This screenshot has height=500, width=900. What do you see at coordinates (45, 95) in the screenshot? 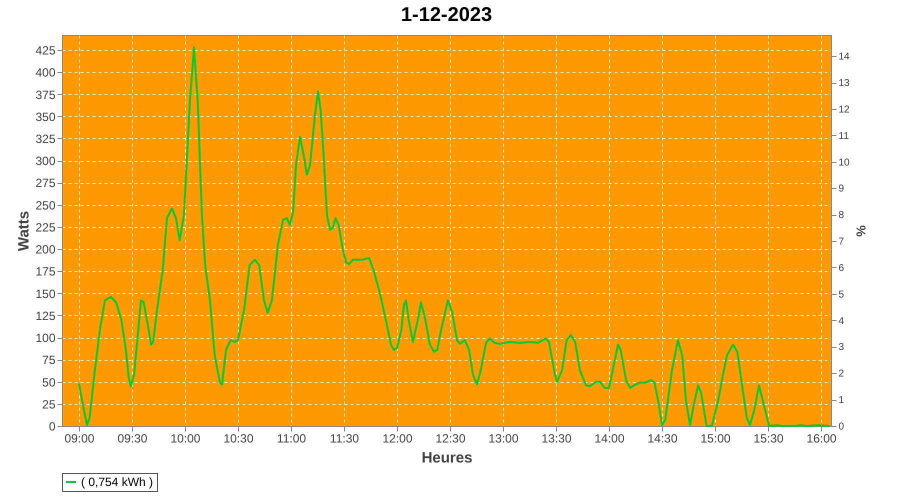
I see `y-tick-label: 375` at bounding box center [45, 95].